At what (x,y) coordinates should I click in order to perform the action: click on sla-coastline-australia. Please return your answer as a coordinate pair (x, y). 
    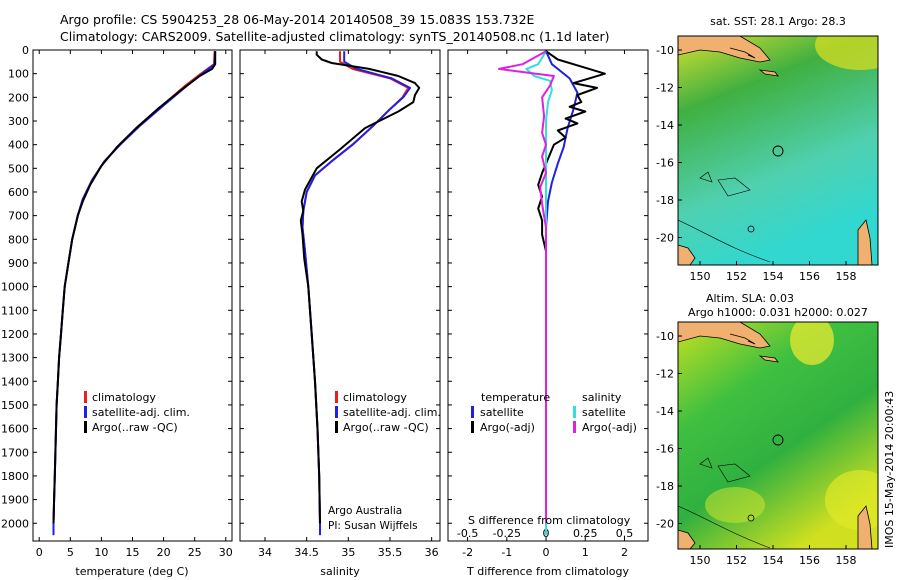
    Looking at the image, I should click on (687, 539).